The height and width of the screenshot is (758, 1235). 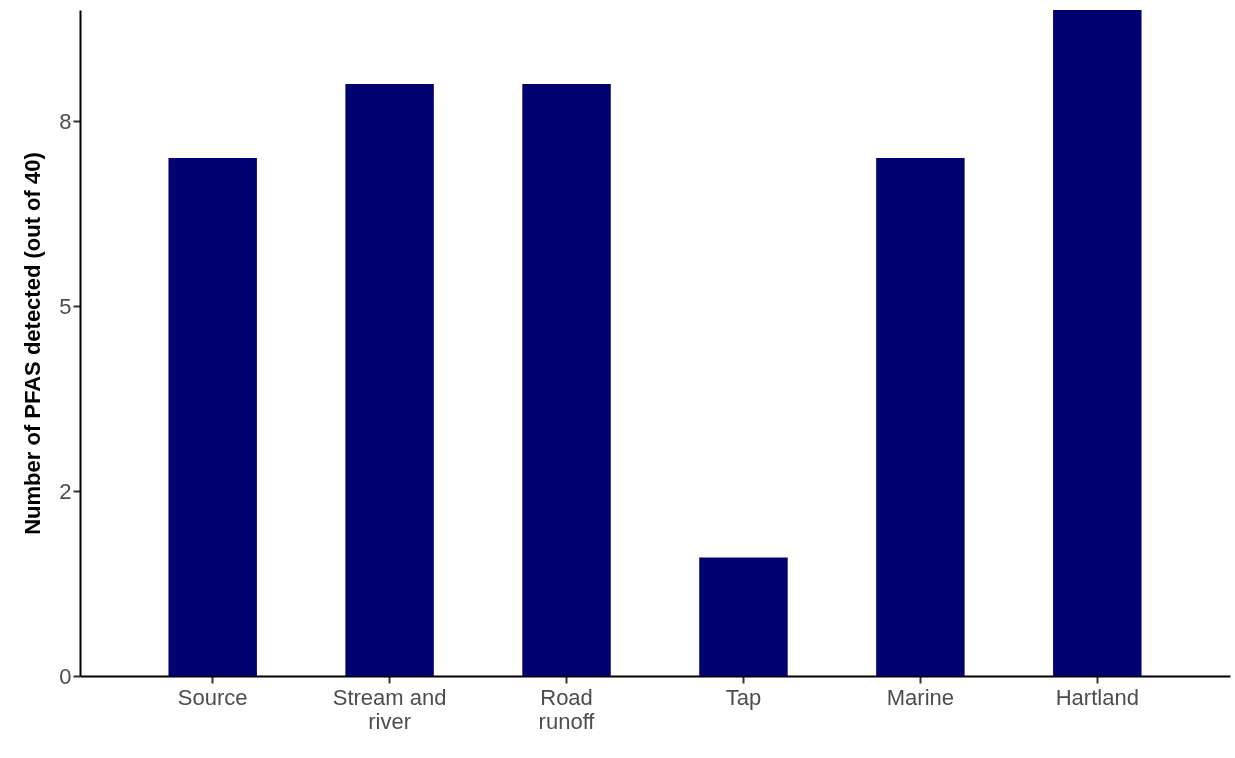 What do you see at coordinates (212, 697) in the screenshot?
I see `x-tick-label: Source` at bounding box center [212, 697].